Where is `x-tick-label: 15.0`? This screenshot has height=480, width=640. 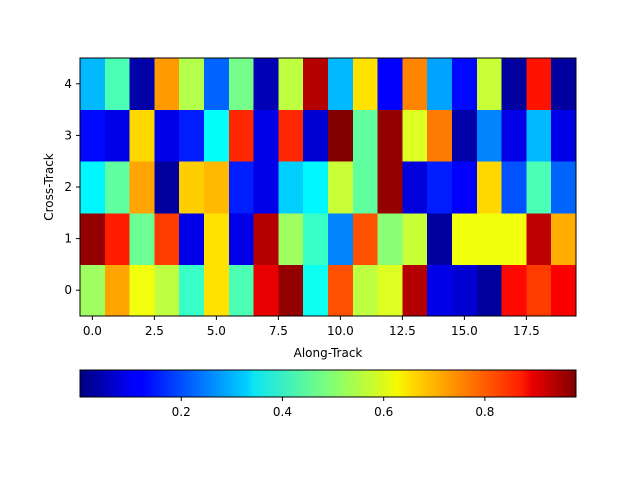 x-tick-label: 15.0 is located at coordinates (464, 331).